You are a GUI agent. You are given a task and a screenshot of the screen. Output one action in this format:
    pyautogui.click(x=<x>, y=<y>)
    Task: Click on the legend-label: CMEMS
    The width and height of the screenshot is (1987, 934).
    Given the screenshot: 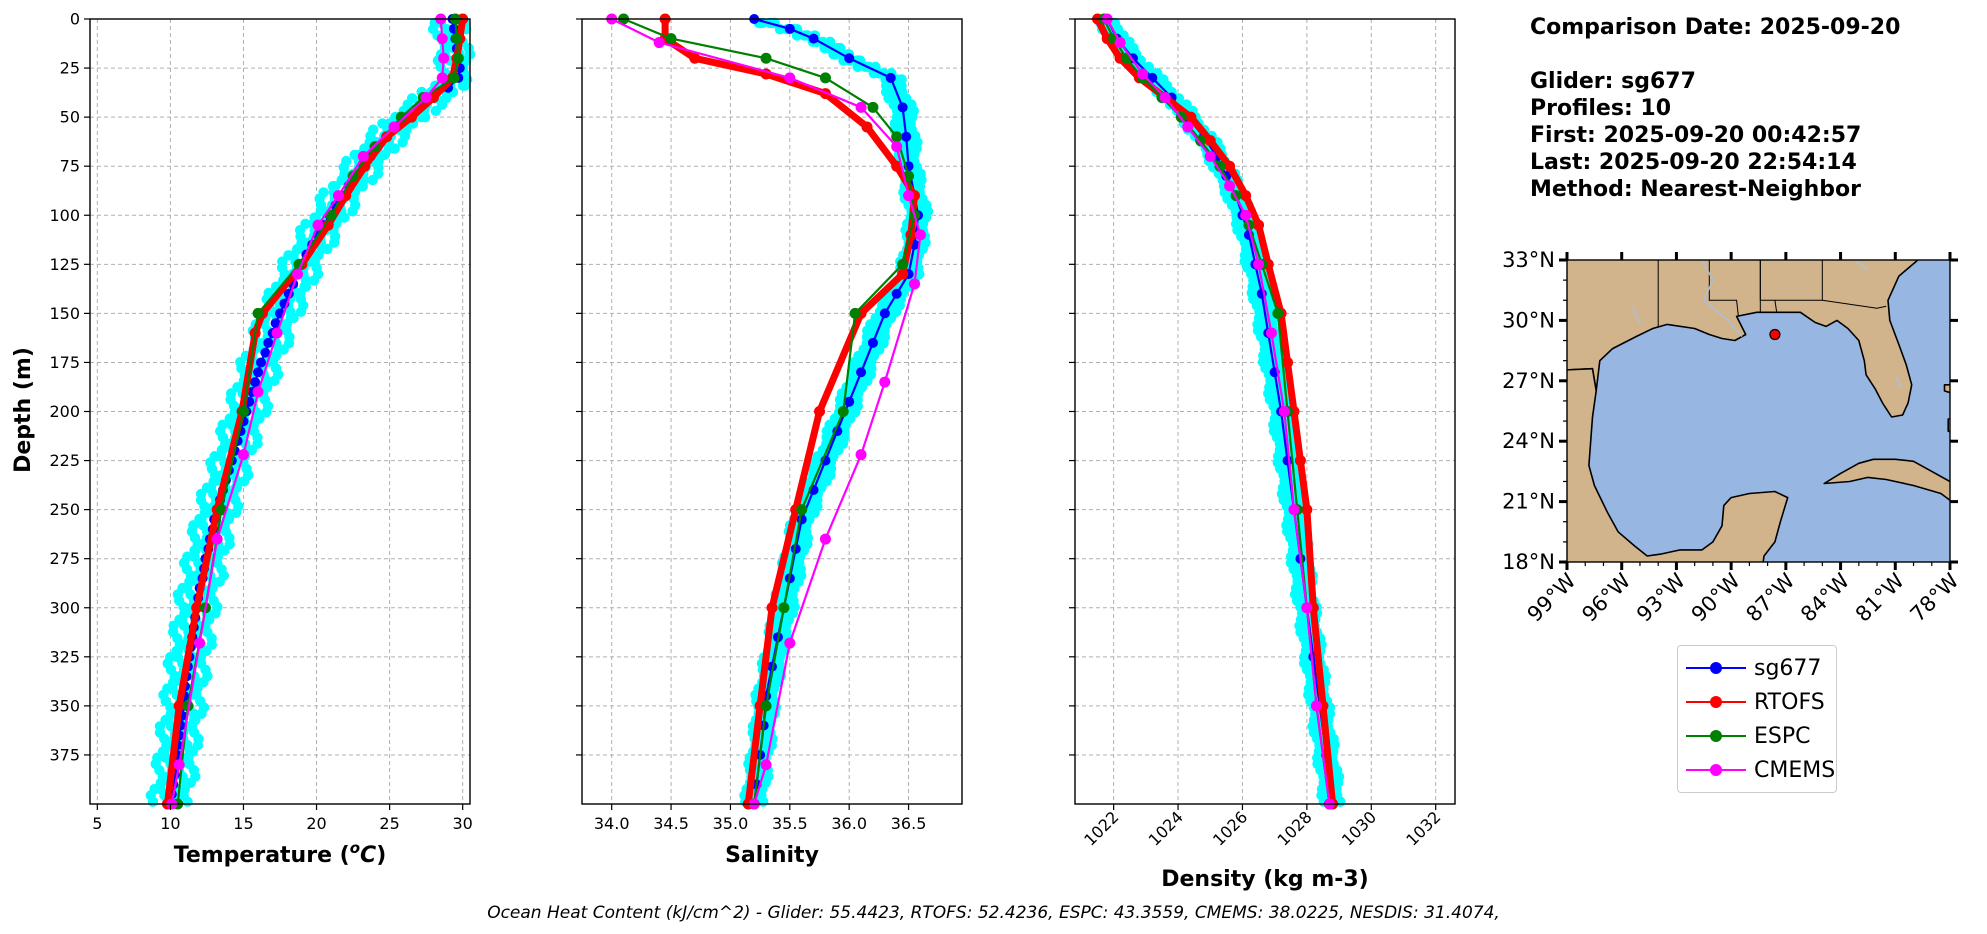 What is the action you would take?
    pyautogui.click(x=1795, y=770)
    